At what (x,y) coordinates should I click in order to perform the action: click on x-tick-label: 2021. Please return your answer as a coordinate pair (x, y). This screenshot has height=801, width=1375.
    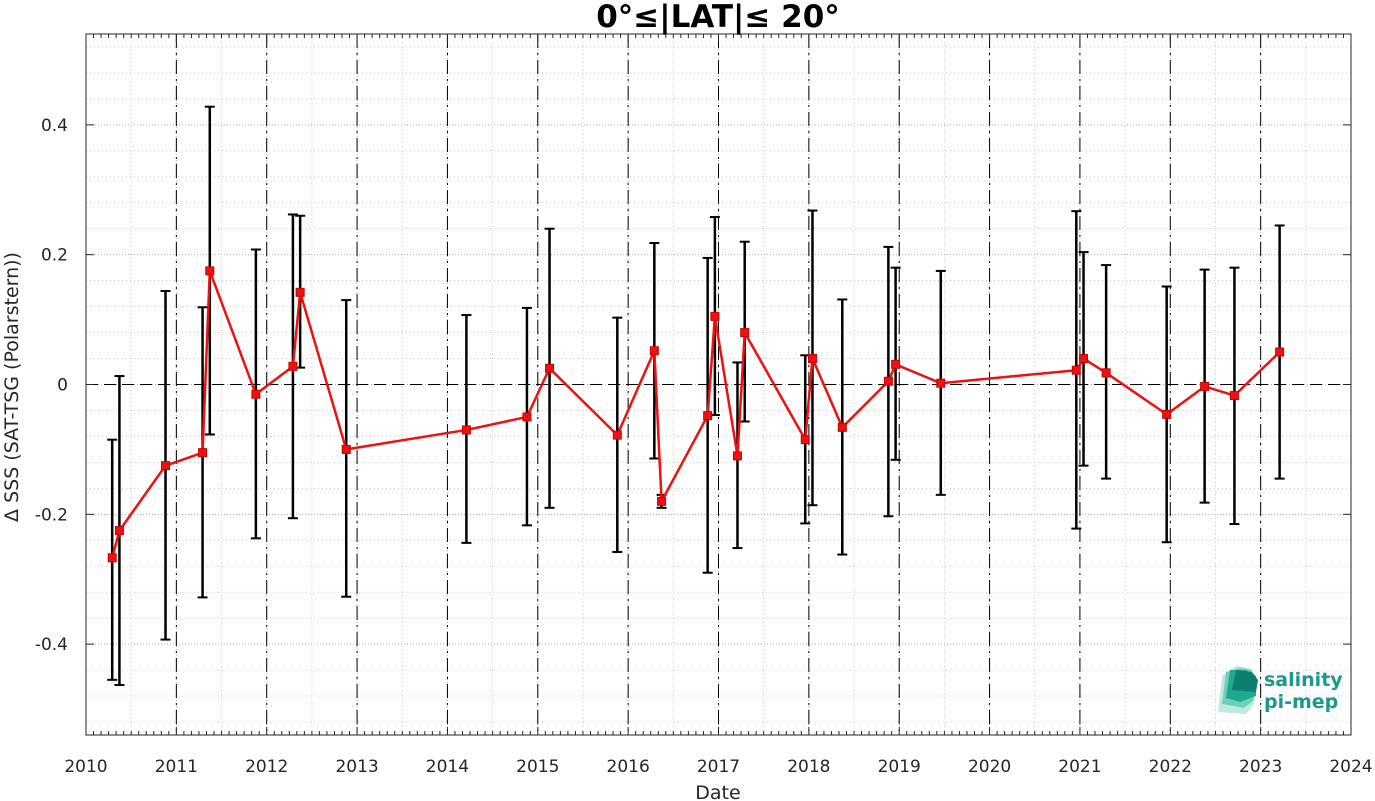
    Looking at the image, I should click on (1079, 767).